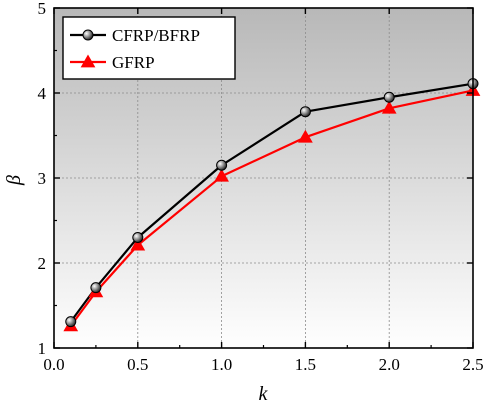 The image size is (484, 408). I want to click on legend-label-cfrp-bfrp: CFRP/BFRP, so click(156, 35).